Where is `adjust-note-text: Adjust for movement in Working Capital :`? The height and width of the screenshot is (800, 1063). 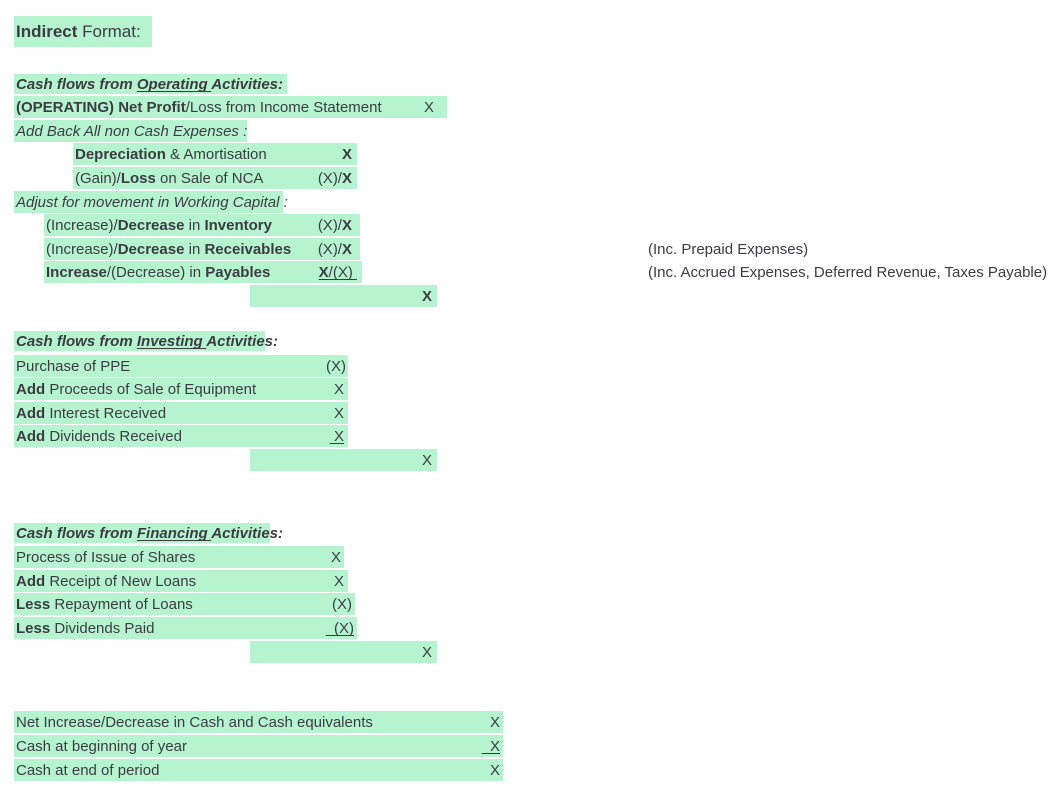
adjust-note-text: Adjust for movement in Working Capital : is located at coordinates (152, 202).